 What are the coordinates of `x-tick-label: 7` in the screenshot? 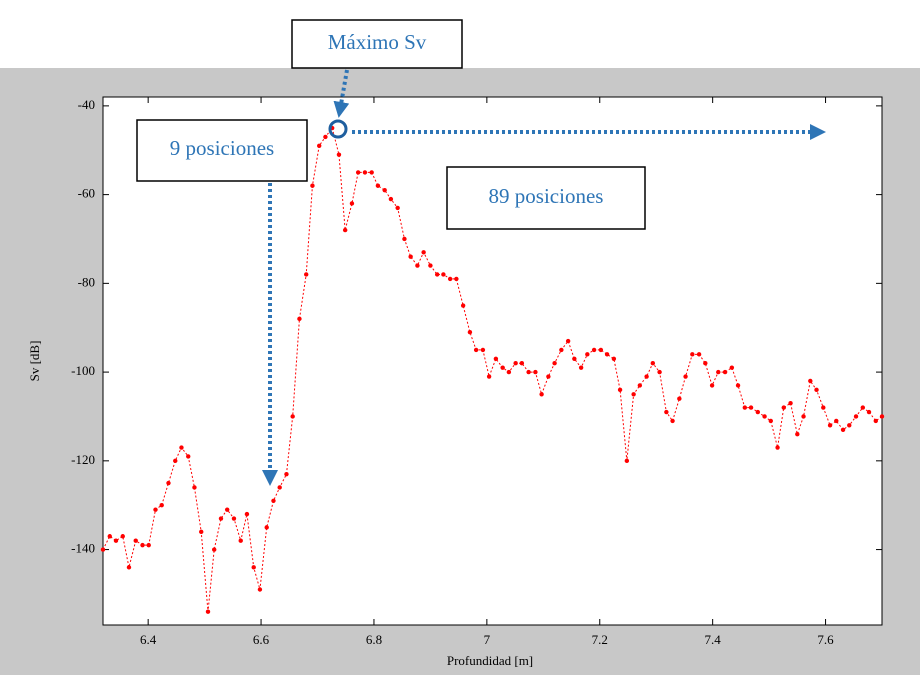 It's located at (487, 639).